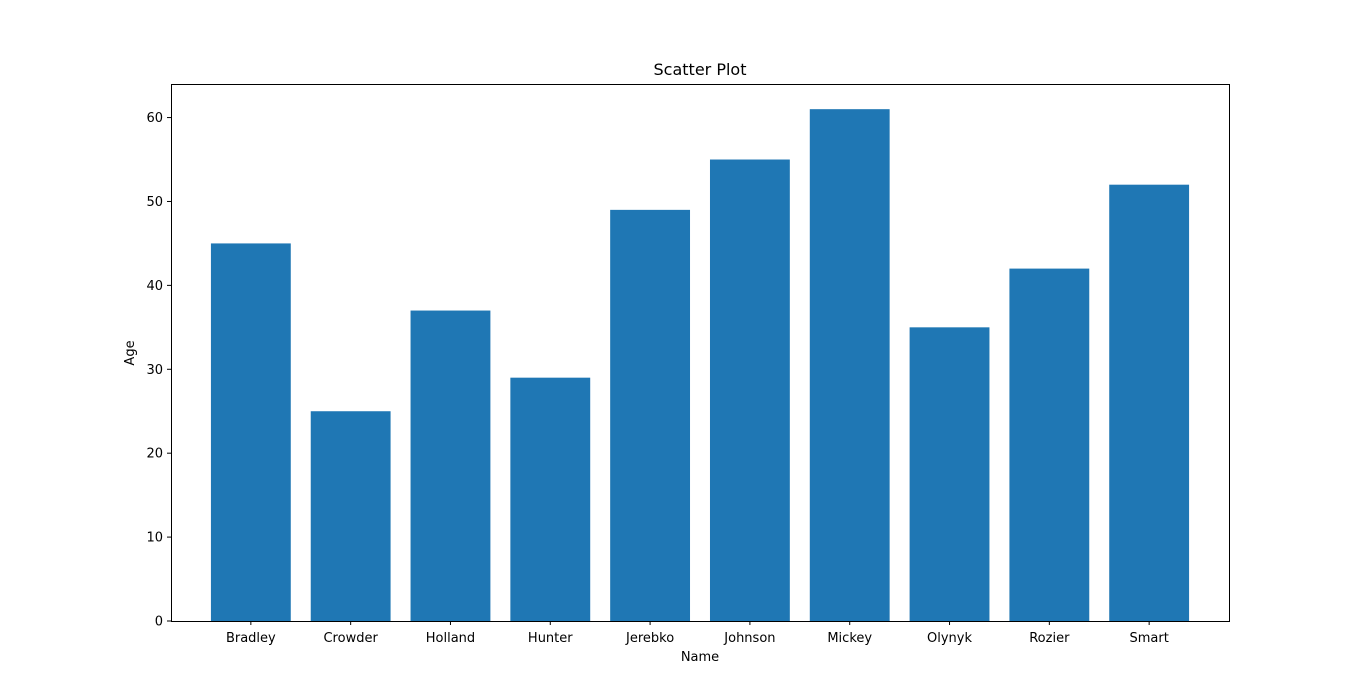 The image size is (1366, 698). Describe the element at coordinates (154, 286) in the screenshot. I see `y-tick-label: 40` at that location.